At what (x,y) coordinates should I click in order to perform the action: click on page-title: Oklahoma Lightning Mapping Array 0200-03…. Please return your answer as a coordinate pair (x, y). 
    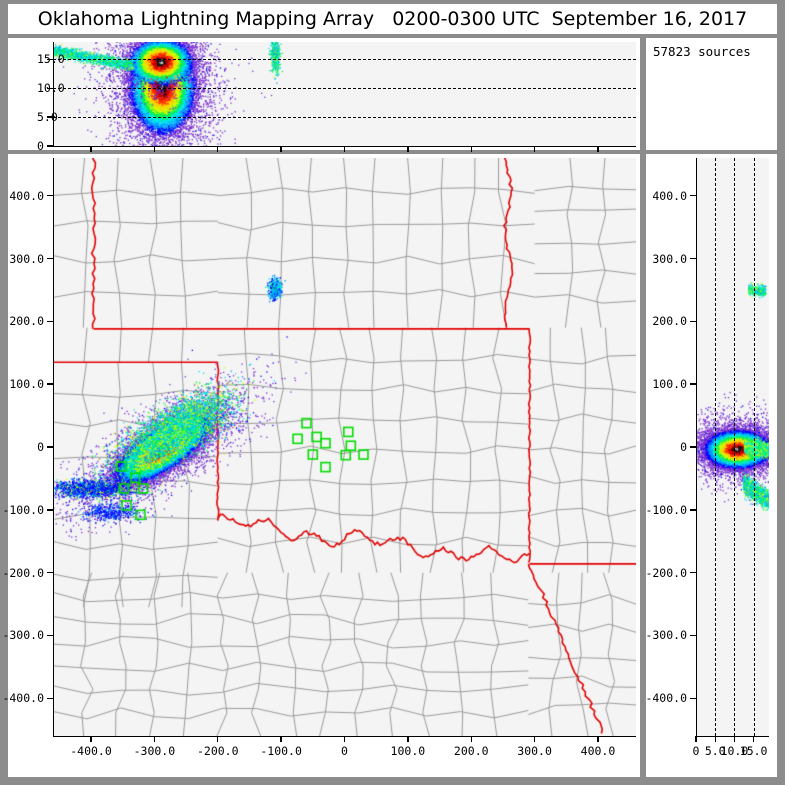
    Looking at the image, I should click on (392, 19).